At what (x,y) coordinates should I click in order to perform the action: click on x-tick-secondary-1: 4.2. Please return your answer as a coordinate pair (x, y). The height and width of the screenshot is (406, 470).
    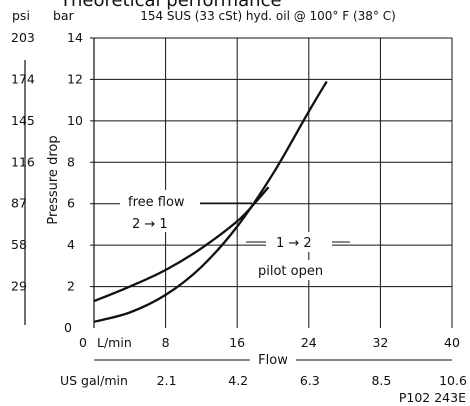
    Looking at the image, I should click on (238, 380).